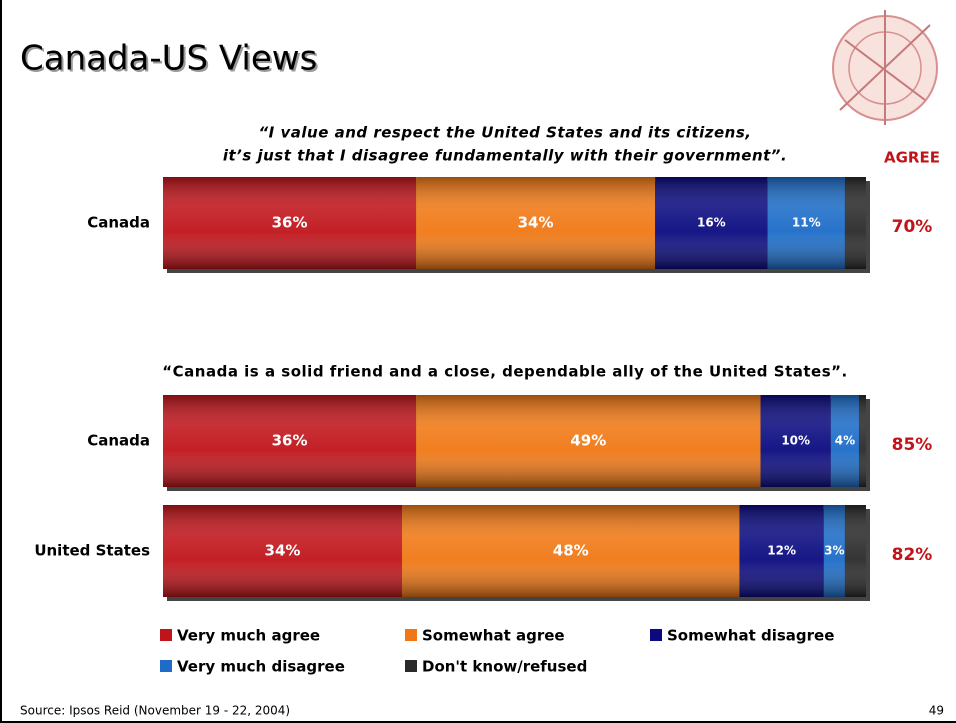  I want to click on value-label: 3%, so click(834, 551).